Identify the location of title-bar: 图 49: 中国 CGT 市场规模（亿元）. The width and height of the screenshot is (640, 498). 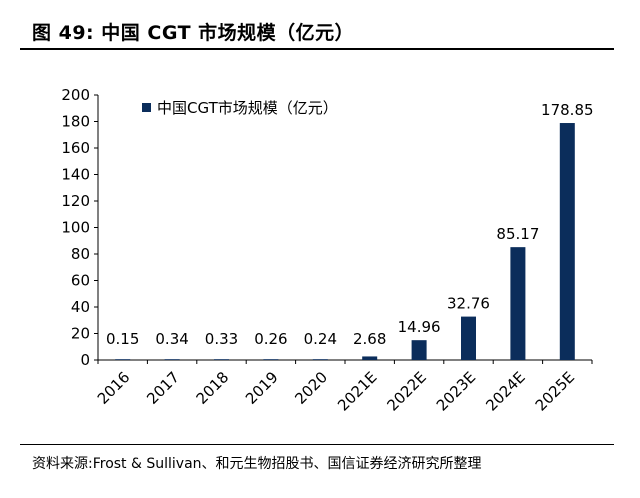
(317, 32).